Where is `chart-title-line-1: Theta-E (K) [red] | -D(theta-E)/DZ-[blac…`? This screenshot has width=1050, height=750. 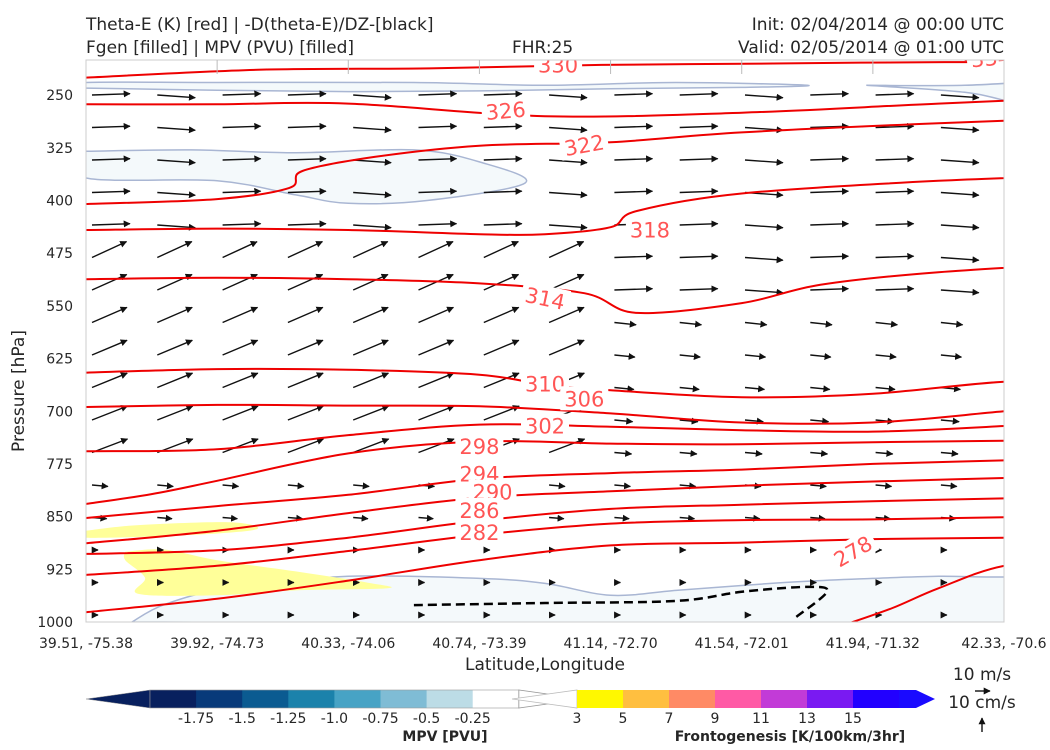 chart-title-line-1: Theta-E (K) [red] | -D(theta-E)/DZ-[blac… is located at coordinates (260, 25).